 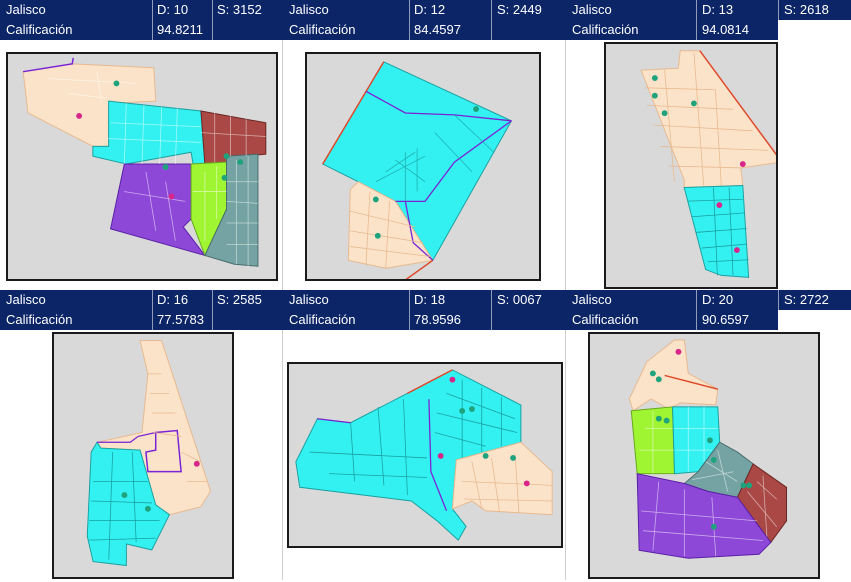 What do you see at coordinates (141, 320) in the screenshot?
I see `panel-header-row-2: Calificación 77.5783` at bounding box center [141, 320].